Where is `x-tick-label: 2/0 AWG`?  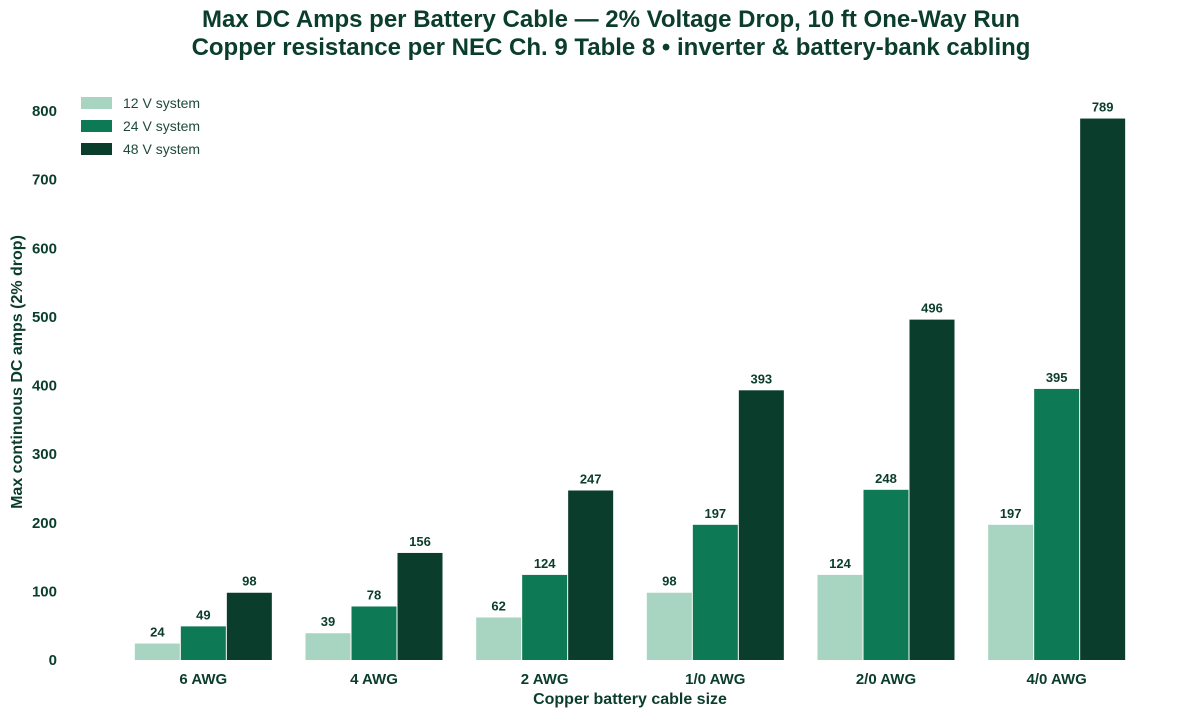 x-tick-label: 2/0 AWG is located at coordinates (886, 679).